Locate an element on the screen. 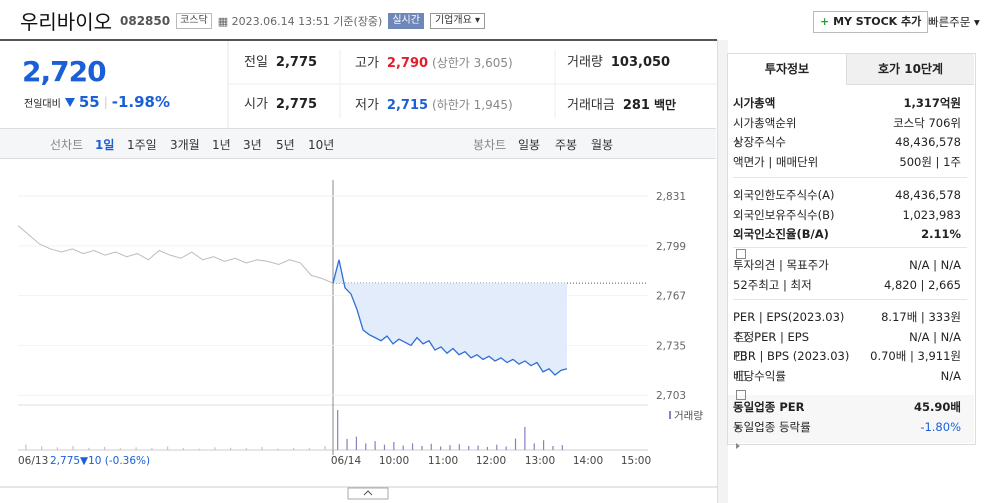  quote-cell: 시가 2,775 is located at coordinates (280, 105).